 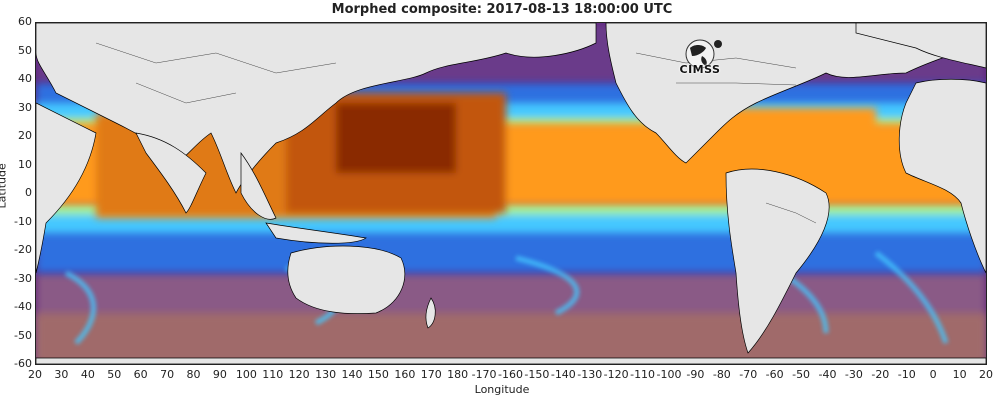 I want to click on y-tick-label: 10, so click(x=25, y=164).